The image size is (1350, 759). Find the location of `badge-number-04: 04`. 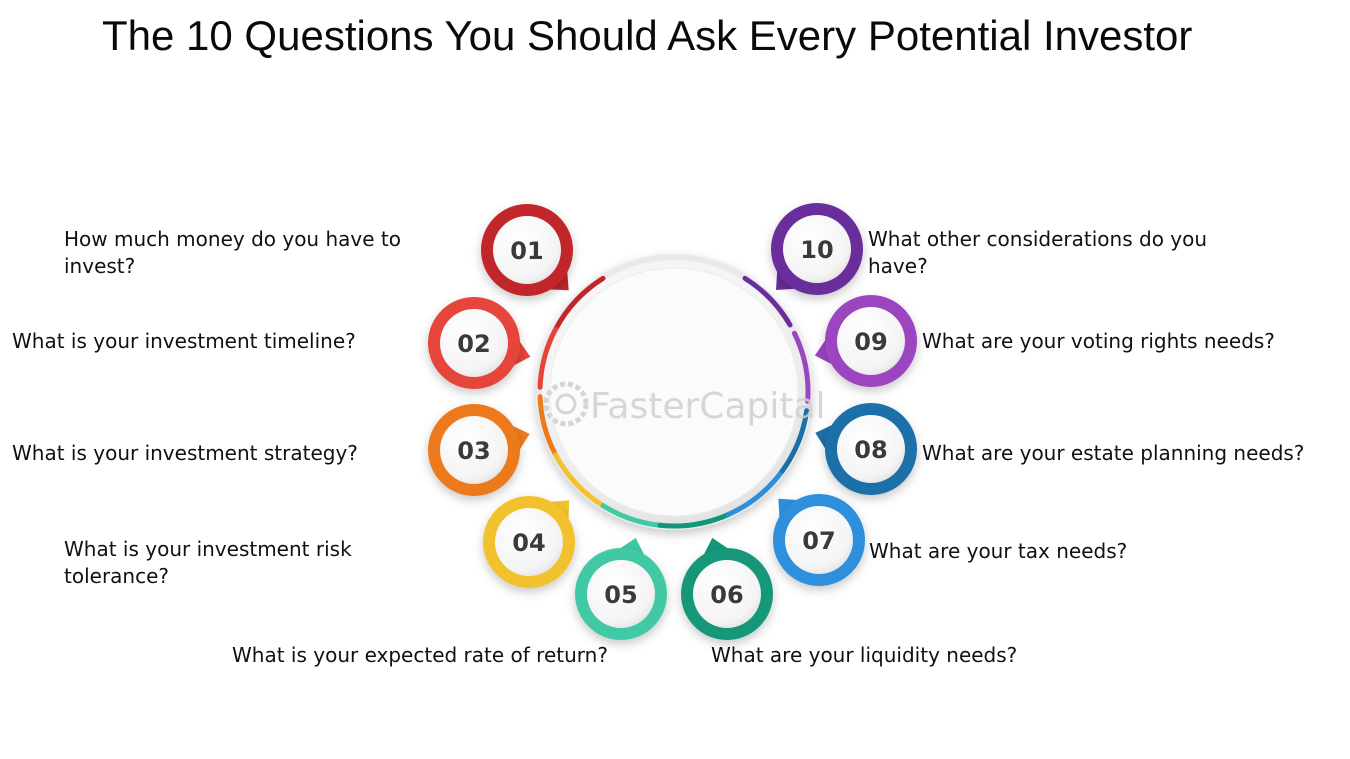

badge-number-04: 04 is located at coordinates (528, 543).